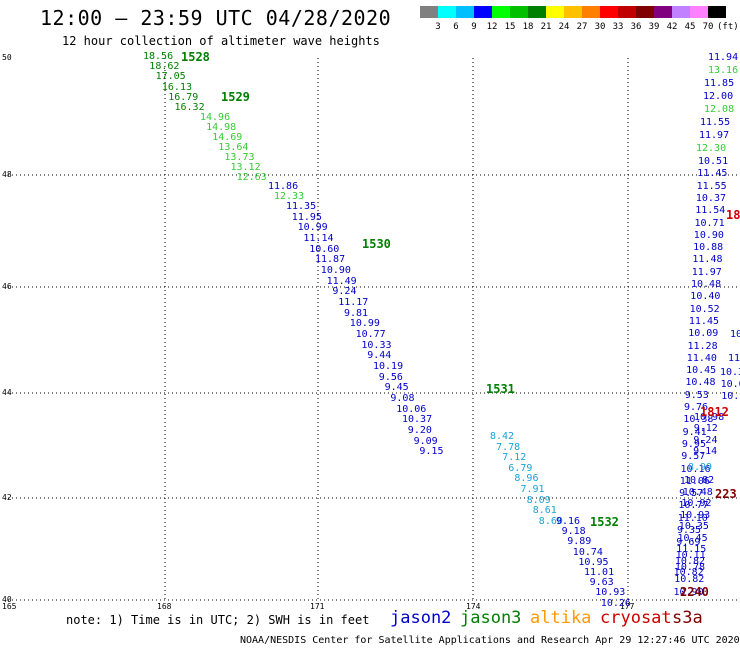 Image resolution: width=740 pixels, height=650 pixels. I want to click on swh-value: 10.33, so click(376, 345).